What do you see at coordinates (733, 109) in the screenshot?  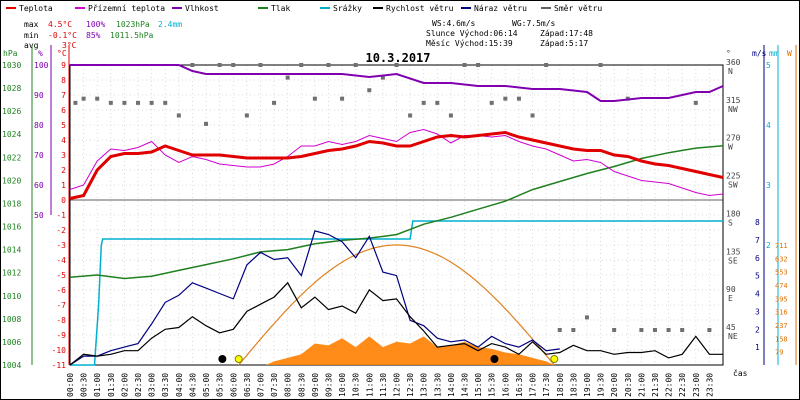 I see `direction-tick-name: NW` at bounding box center [733, 109].